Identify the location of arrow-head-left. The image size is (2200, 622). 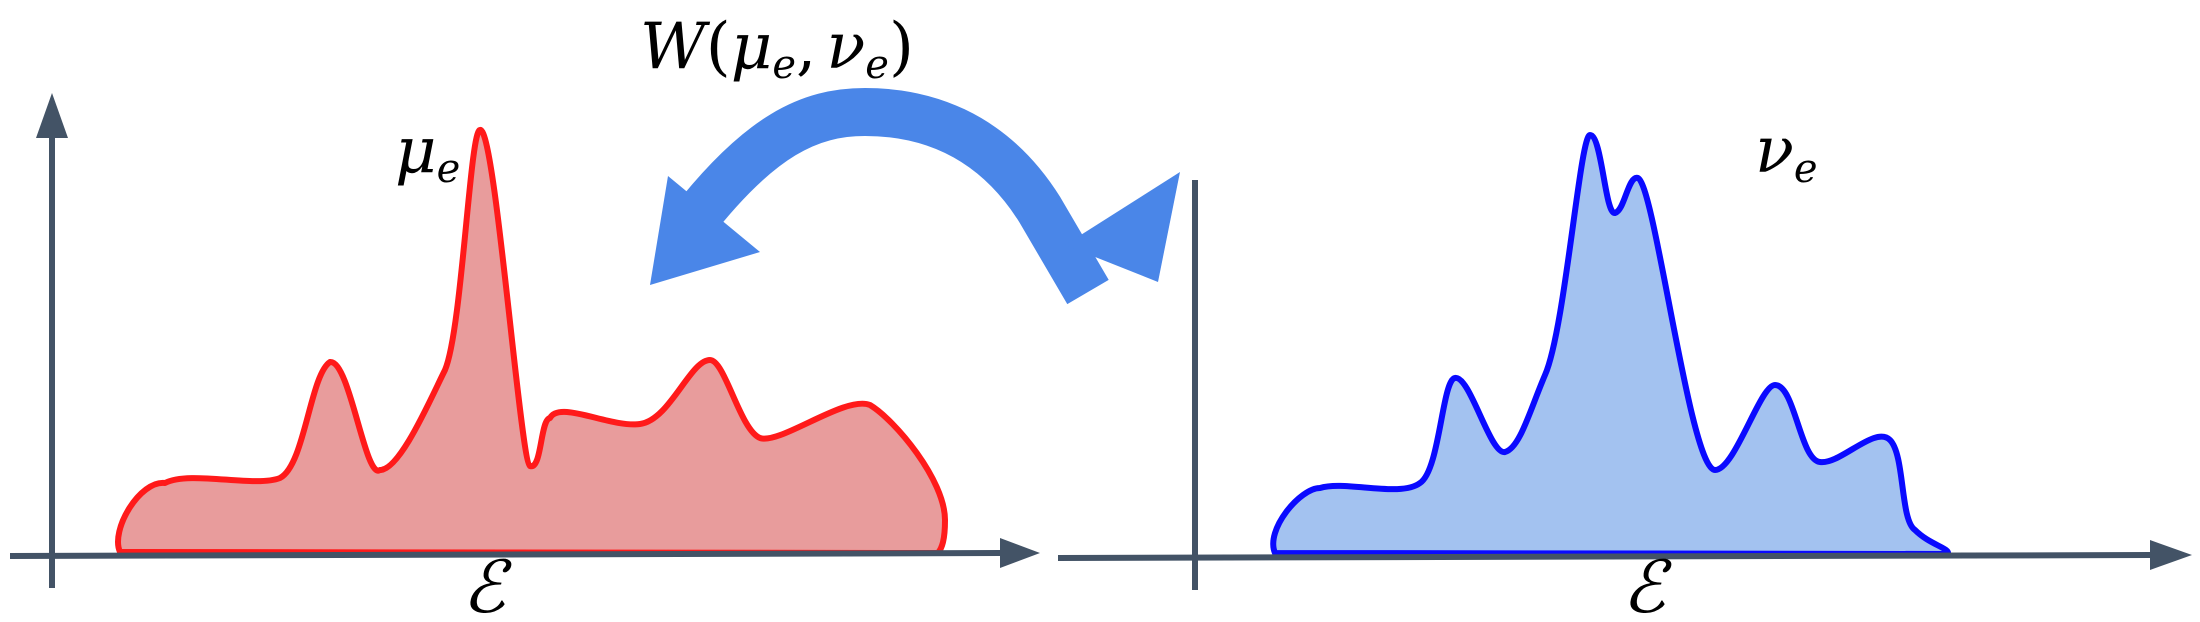
(705, 230).